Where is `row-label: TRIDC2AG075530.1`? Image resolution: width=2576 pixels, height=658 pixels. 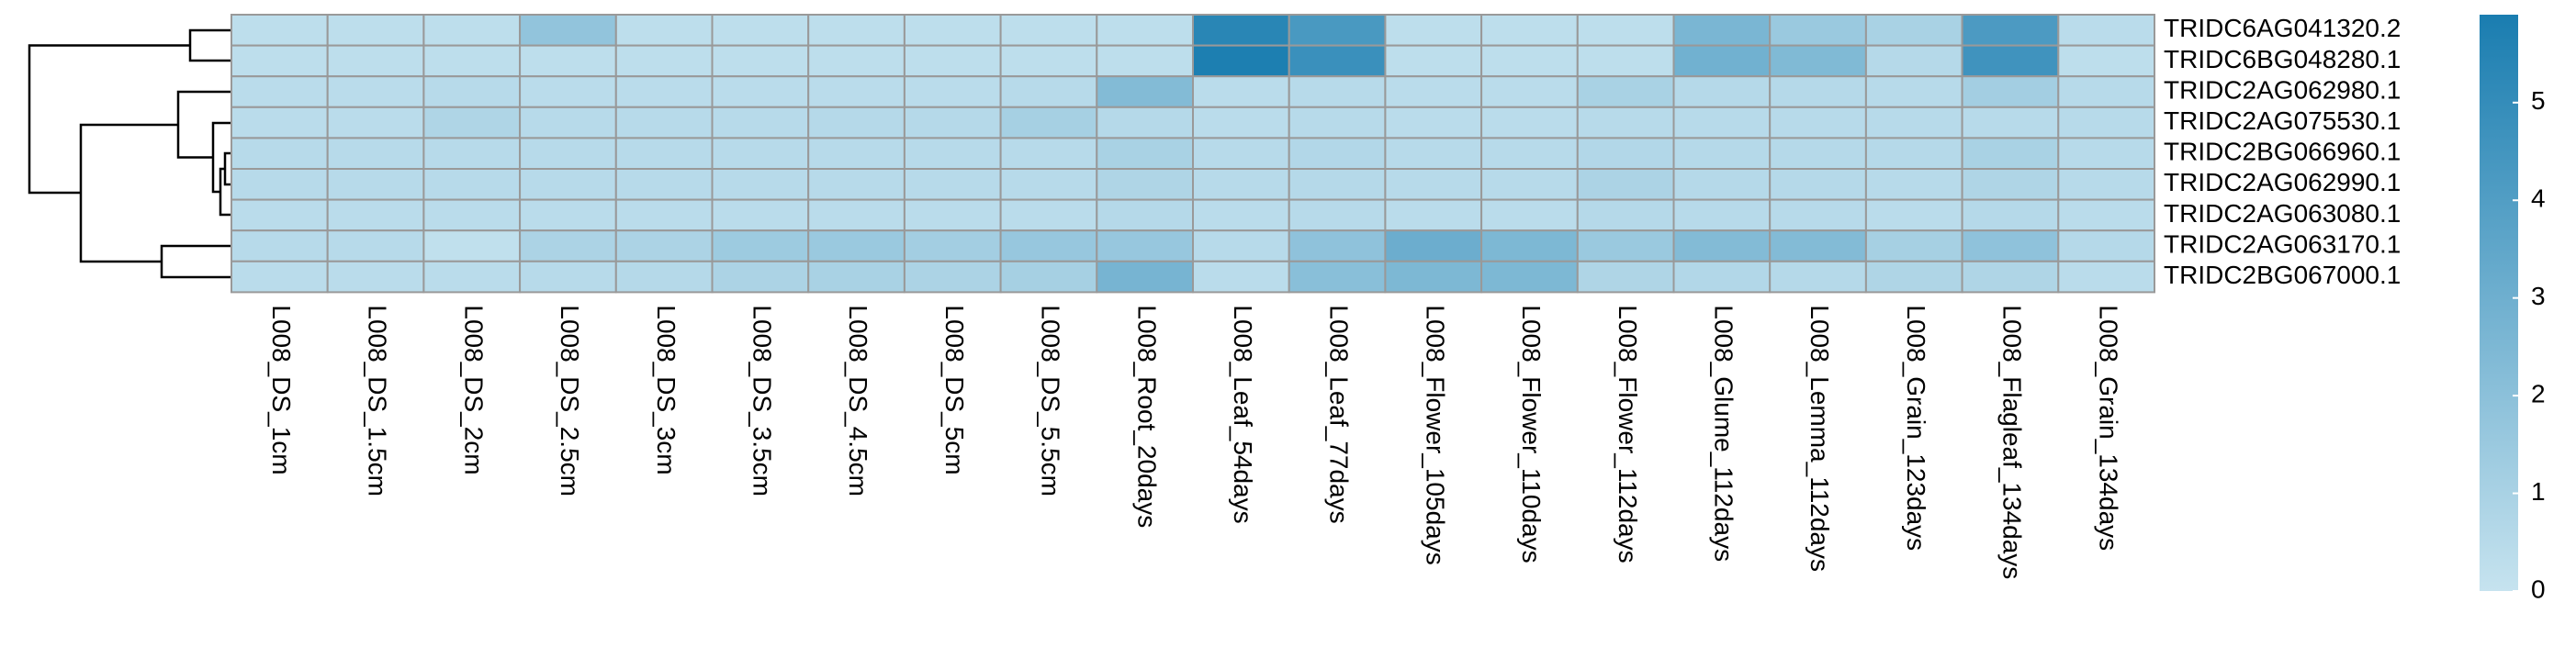
row-label: TRIDC2AG075530.1 is located at coordinates (2282, 120).